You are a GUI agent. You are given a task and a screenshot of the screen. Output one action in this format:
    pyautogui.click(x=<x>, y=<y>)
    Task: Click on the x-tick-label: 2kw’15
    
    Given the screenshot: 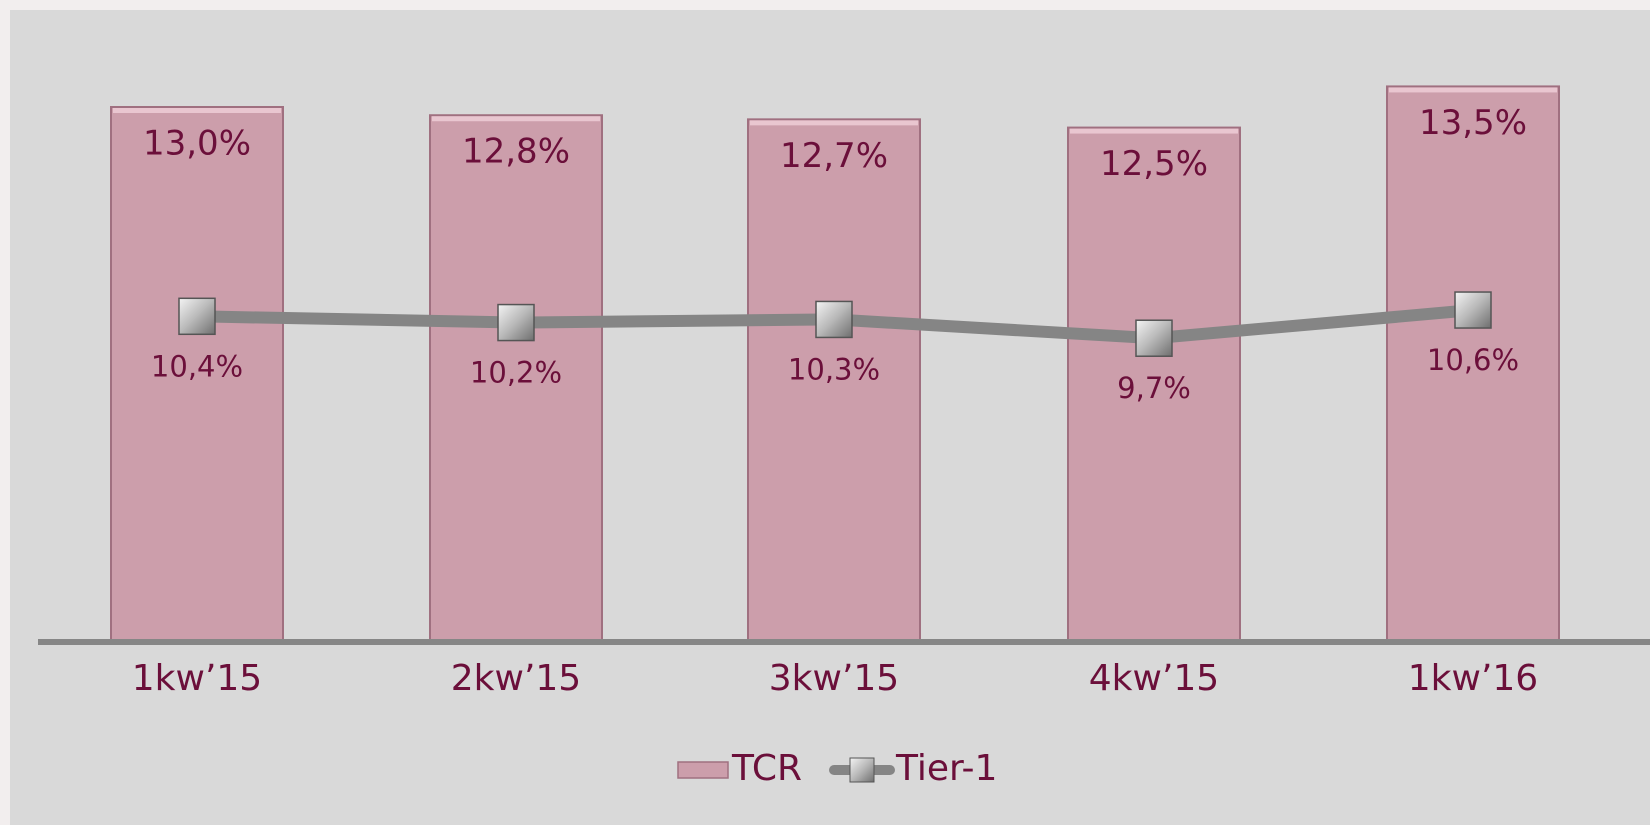 What is the action you would take?
    pyautogui.click(x=516, y=678)
    